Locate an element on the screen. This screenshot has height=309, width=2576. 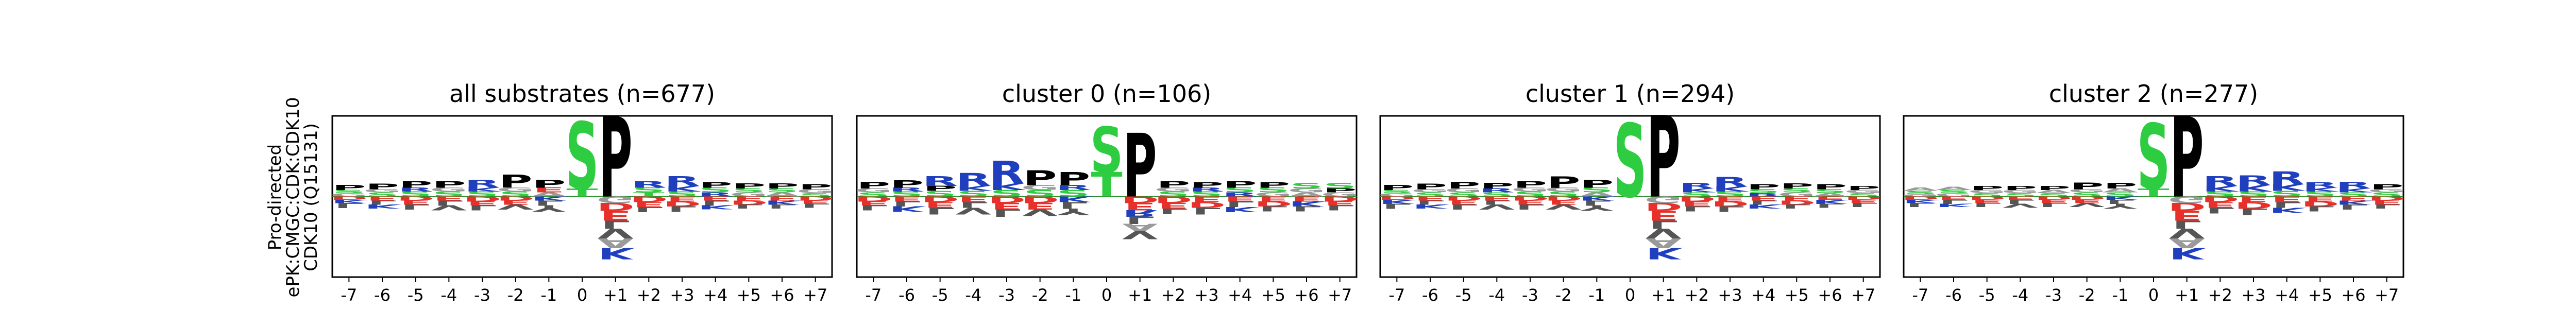
letter-Y: Y is located at coordinates (548, 208).